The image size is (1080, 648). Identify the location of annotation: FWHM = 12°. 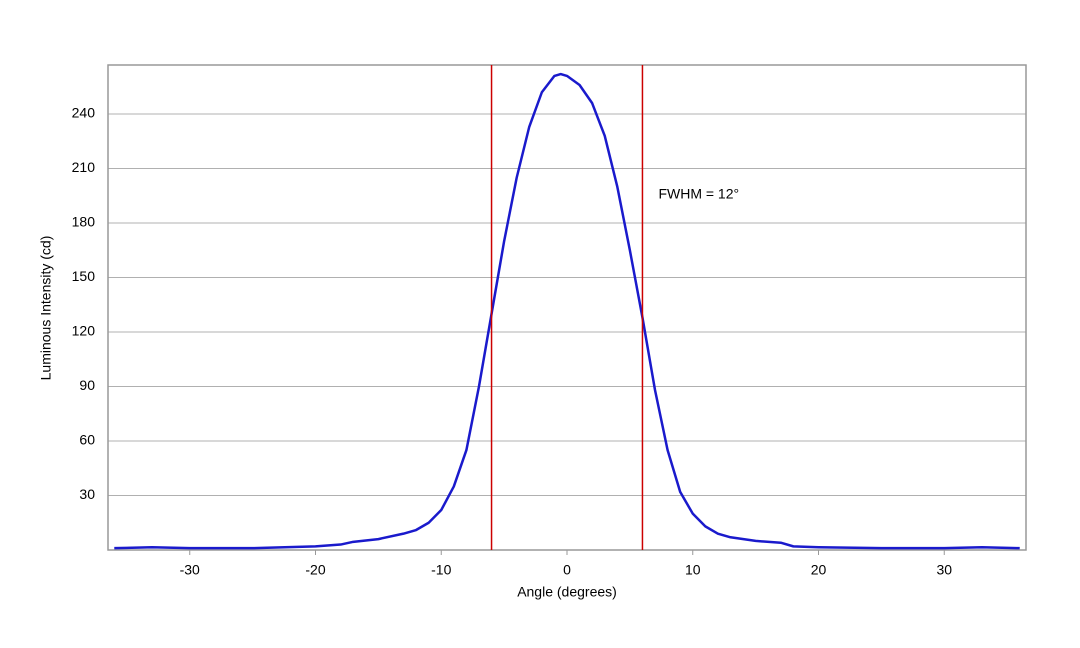
(698, 194).